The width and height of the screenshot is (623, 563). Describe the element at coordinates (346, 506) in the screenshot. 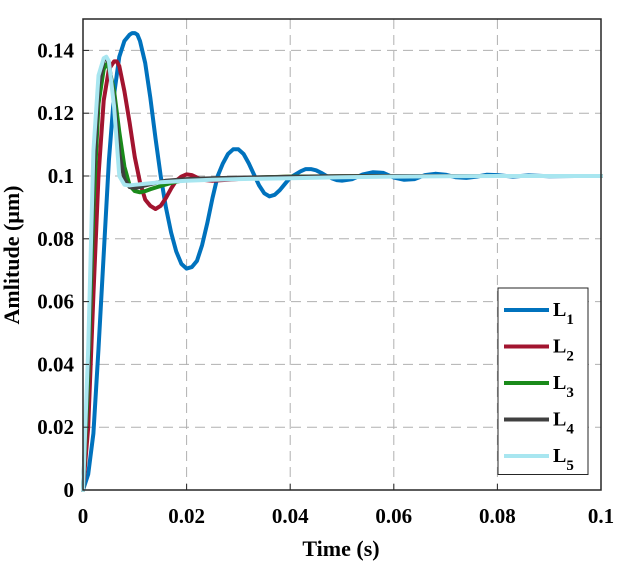

I see `x-tick-labels: 0 0.02 0.04 0.06 0.08 0.1` at that location.